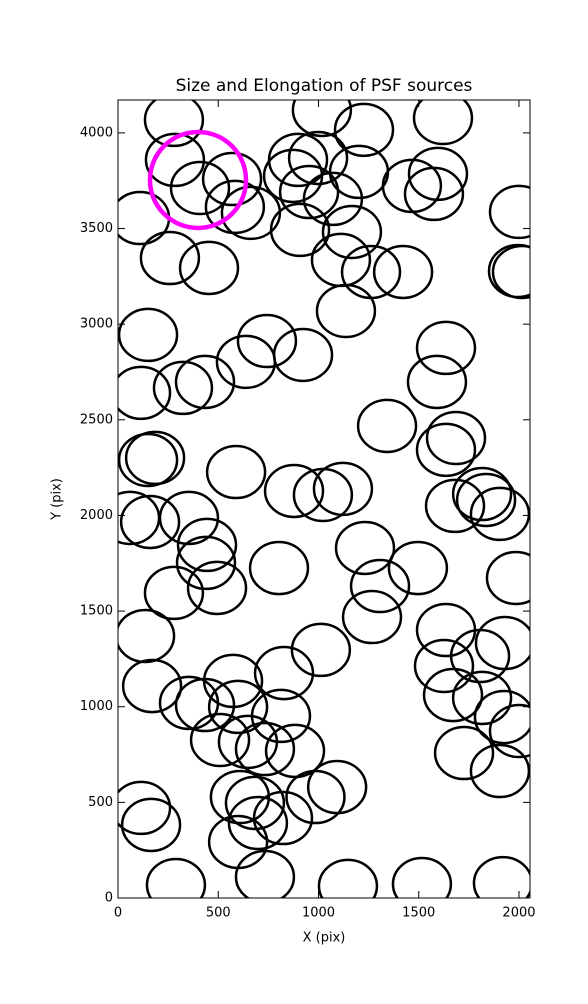  Describe the element at coordinates (96, 228) in the screenshot. I see `y-tick-label: 3500` at that location.